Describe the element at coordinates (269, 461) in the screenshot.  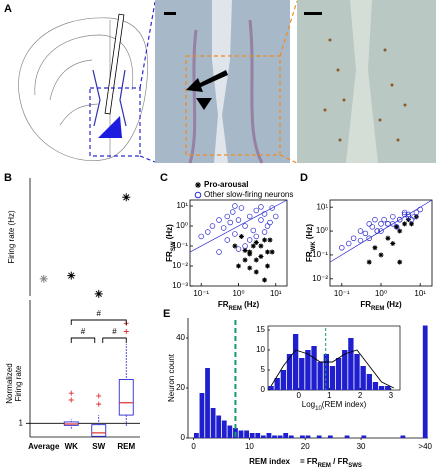
I see `x-axis-label: REM index` at that location.